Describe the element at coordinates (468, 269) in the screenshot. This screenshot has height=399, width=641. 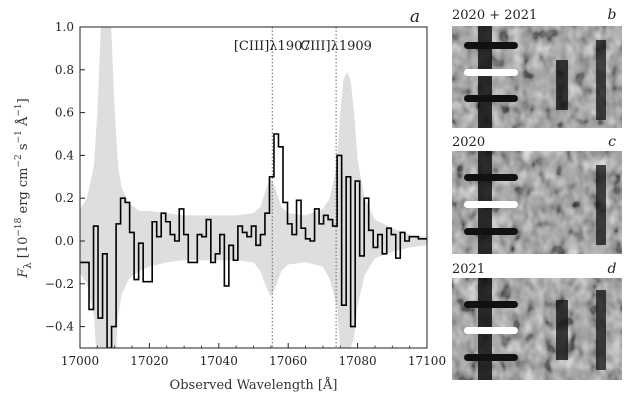
I see `image-panel-2021-title: 2021` at that location.